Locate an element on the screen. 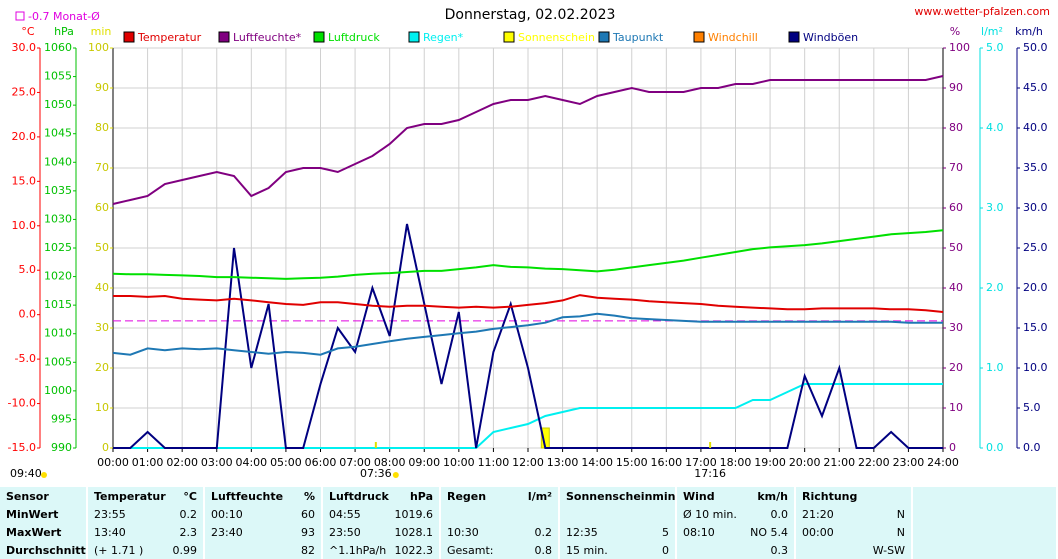  table-cell: 23:55 0.2 is located at coordinates (146, 514).